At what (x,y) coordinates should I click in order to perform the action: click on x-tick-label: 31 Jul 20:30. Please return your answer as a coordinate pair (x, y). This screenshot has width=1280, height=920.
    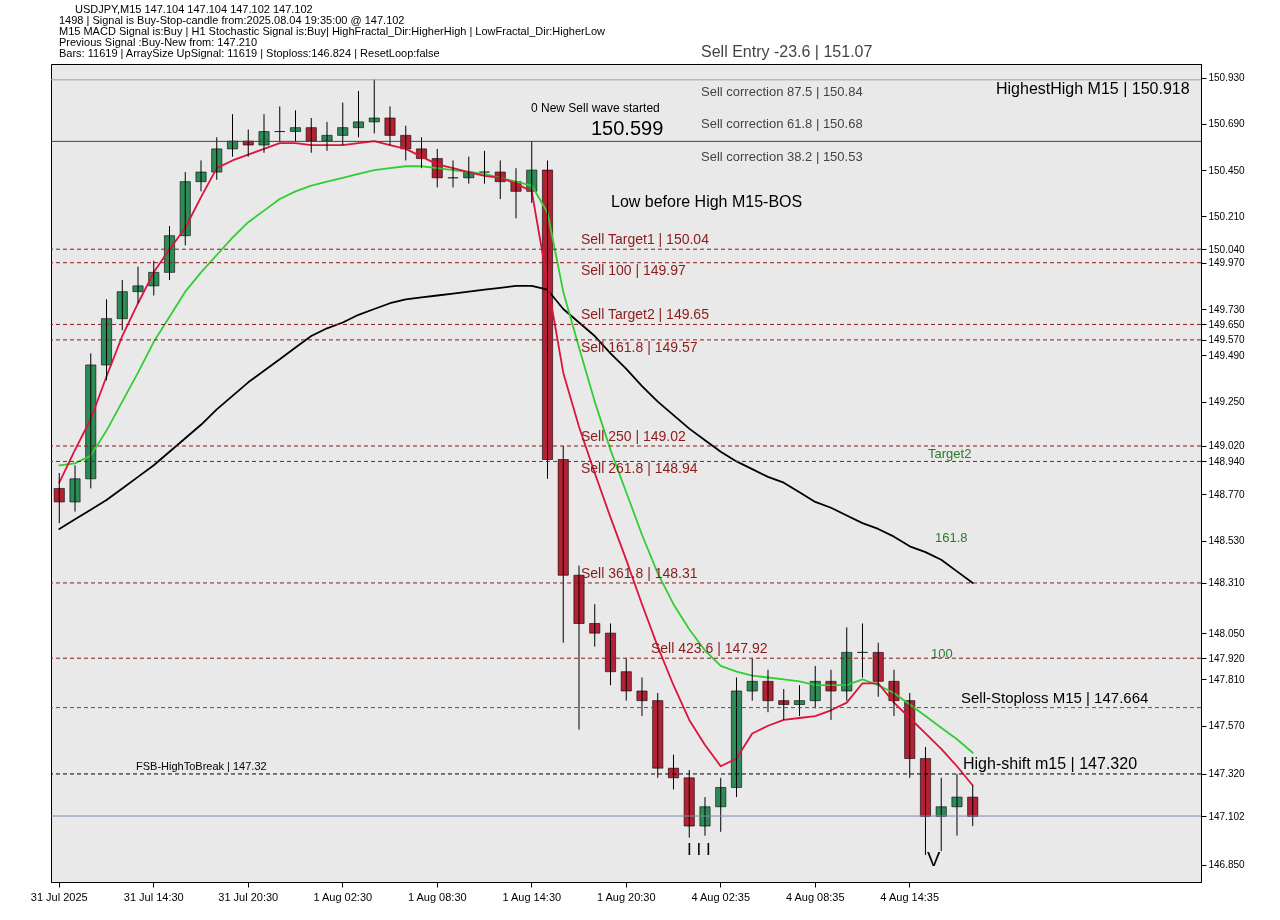
    Looking at the image, I should click on (248, 896).